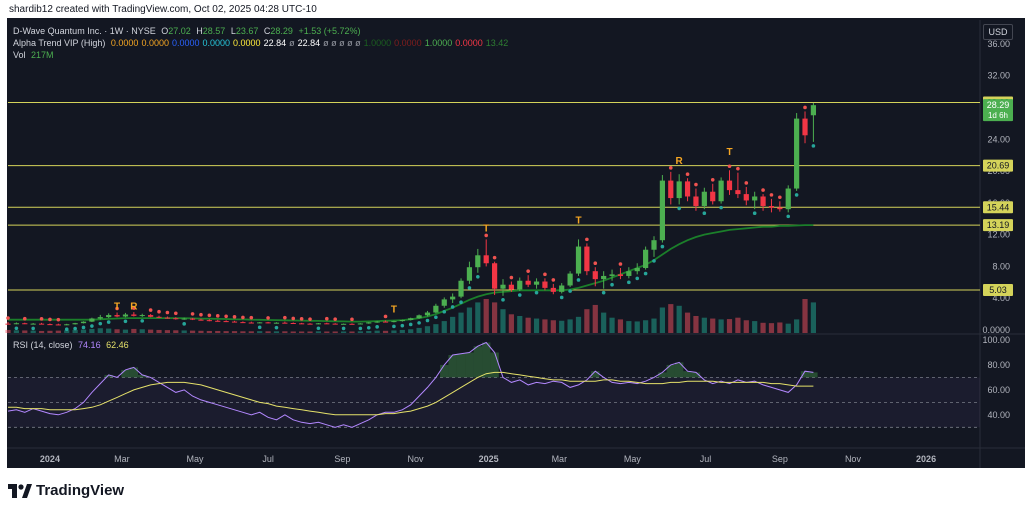  What do you see at coordinates (292, 43) in the screenshot?
I see `legend-indicator-value: ø` at bounding box center [292, 43].